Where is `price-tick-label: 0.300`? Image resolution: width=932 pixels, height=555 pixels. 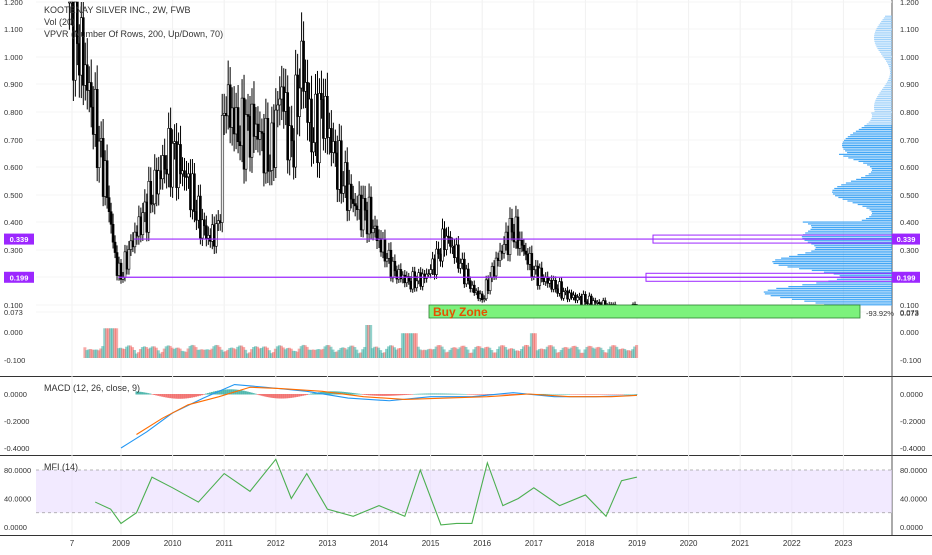 price-tick-label: 0.300 is located at coordinates (909, 250).